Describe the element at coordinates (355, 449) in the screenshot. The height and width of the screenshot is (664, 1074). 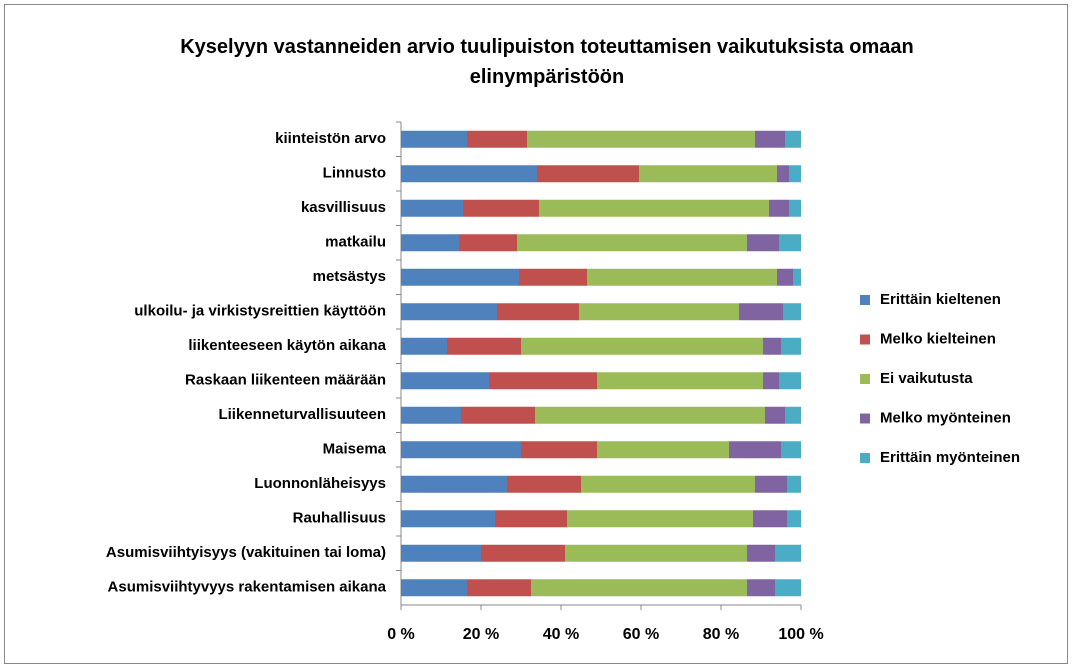
I see `y-tick-label: Maisema` at that location.